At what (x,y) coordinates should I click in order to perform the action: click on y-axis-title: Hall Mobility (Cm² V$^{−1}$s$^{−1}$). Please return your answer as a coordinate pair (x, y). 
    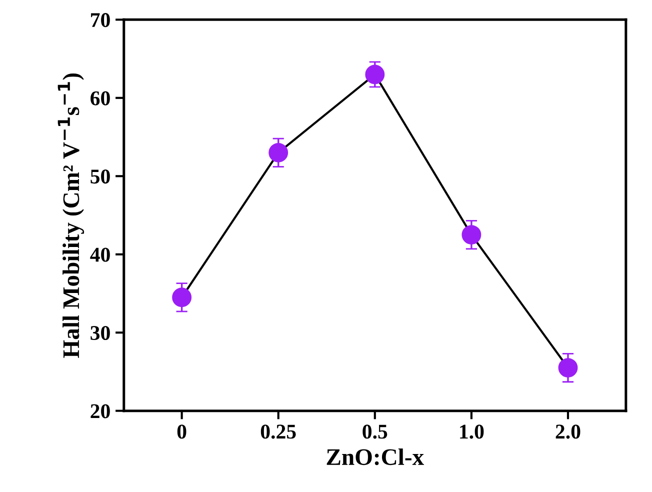
    Looking at the image, I should click on (71, 215).